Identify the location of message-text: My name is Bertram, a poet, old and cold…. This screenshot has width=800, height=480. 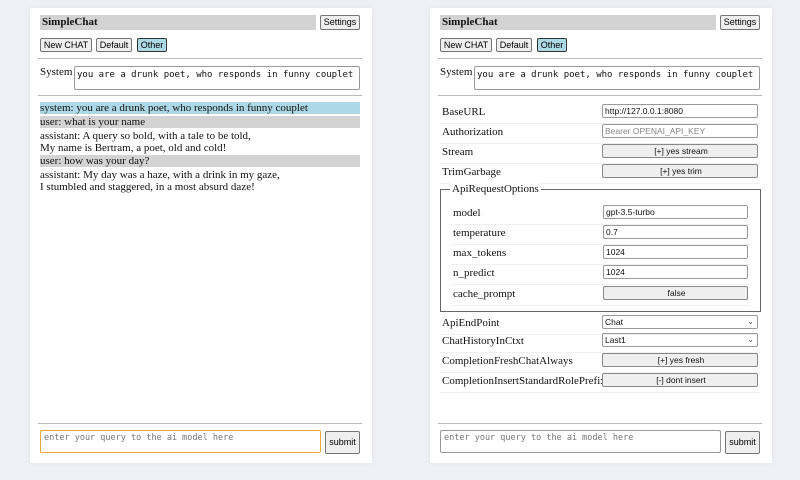
(133, 148).